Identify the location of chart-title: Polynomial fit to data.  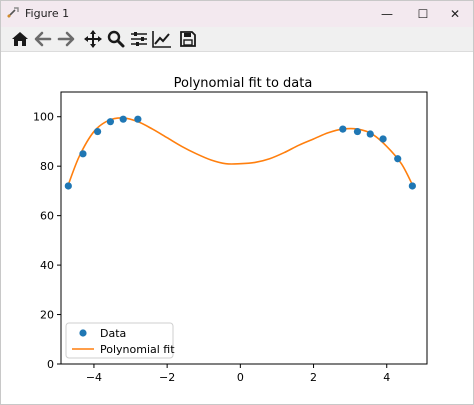
(243, 83).